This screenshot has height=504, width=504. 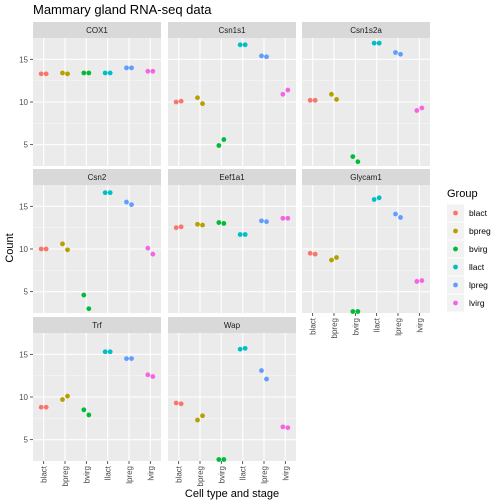 I want to click on data-point-csn2-bvirg, so click(x=84, y=295).